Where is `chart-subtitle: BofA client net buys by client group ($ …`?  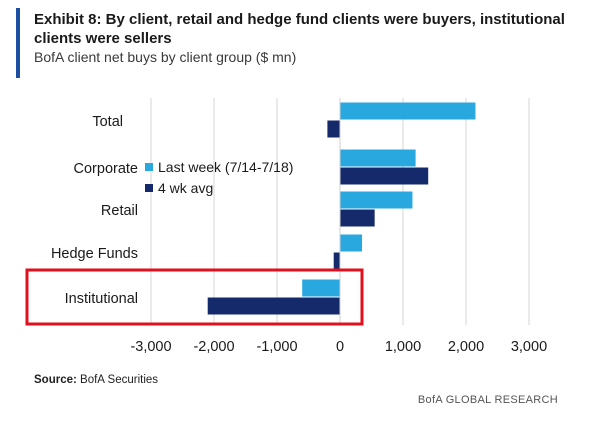
chart-subtitle: BofA client net buys by client group ($ … is located at coordinates (165, 57).